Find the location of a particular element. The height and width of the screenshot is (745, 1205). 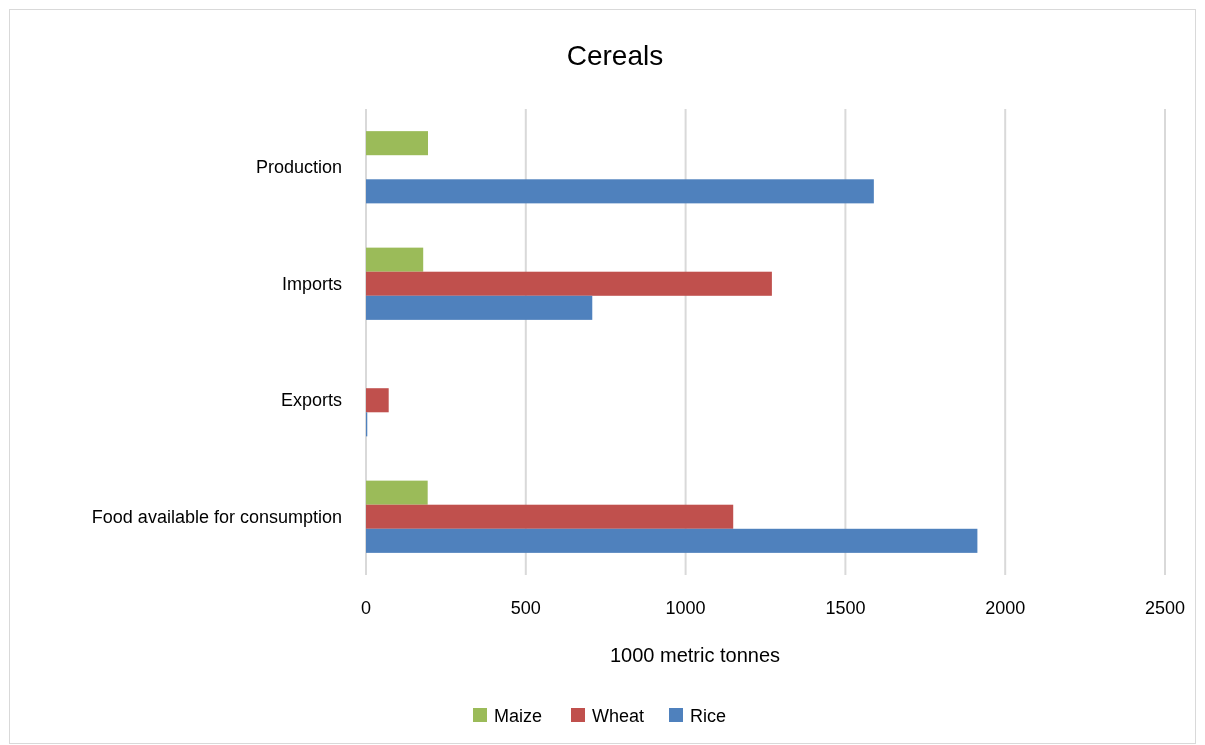

x-tick-label: 0 is located at coordinates (366, 608).